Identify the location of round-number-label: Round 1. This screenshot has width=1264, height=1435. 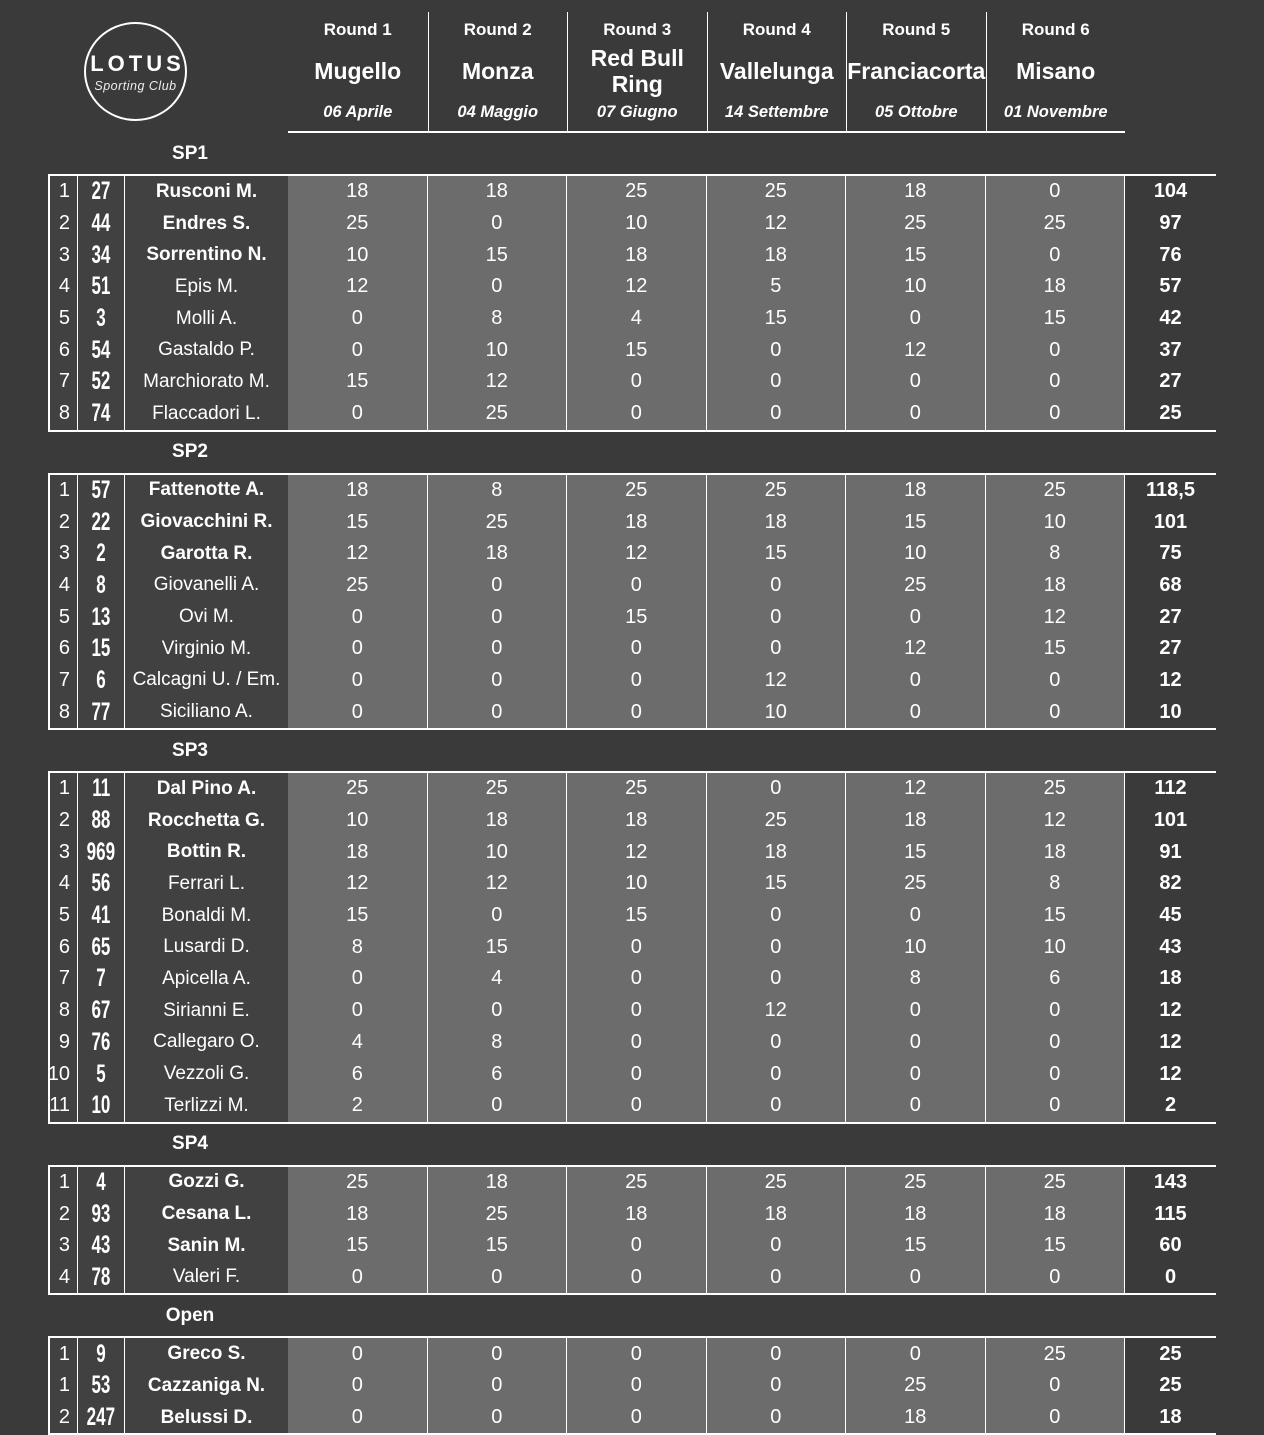
(357, 29).